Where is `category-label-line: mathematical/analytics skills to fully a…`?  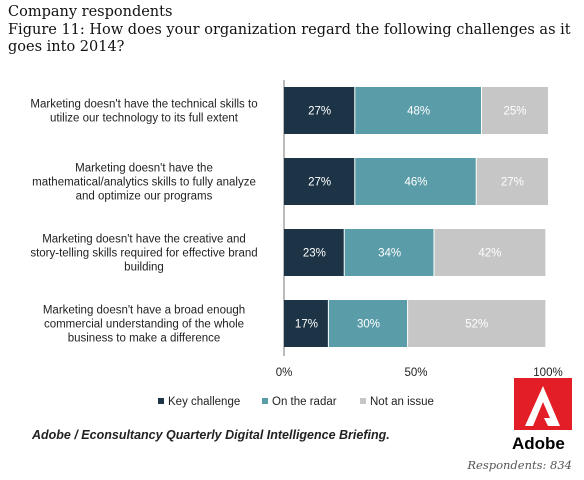 category-label-line: mathematical/analytics skills to fully a… is located at coordinates (144, 183).